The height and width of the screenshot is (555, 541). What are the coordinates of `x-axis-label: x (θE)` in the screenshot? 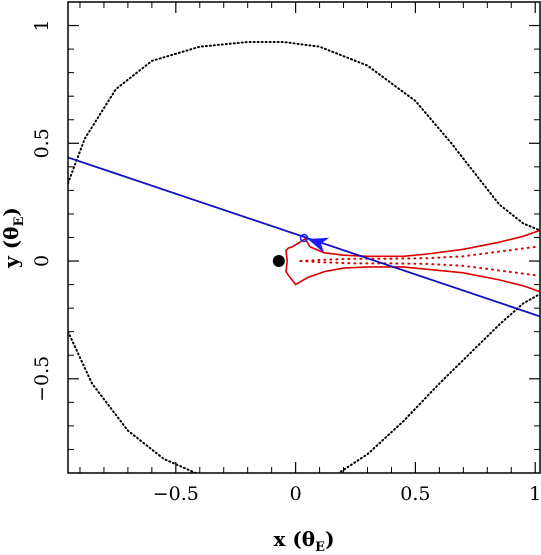 It's located at (303, 541).